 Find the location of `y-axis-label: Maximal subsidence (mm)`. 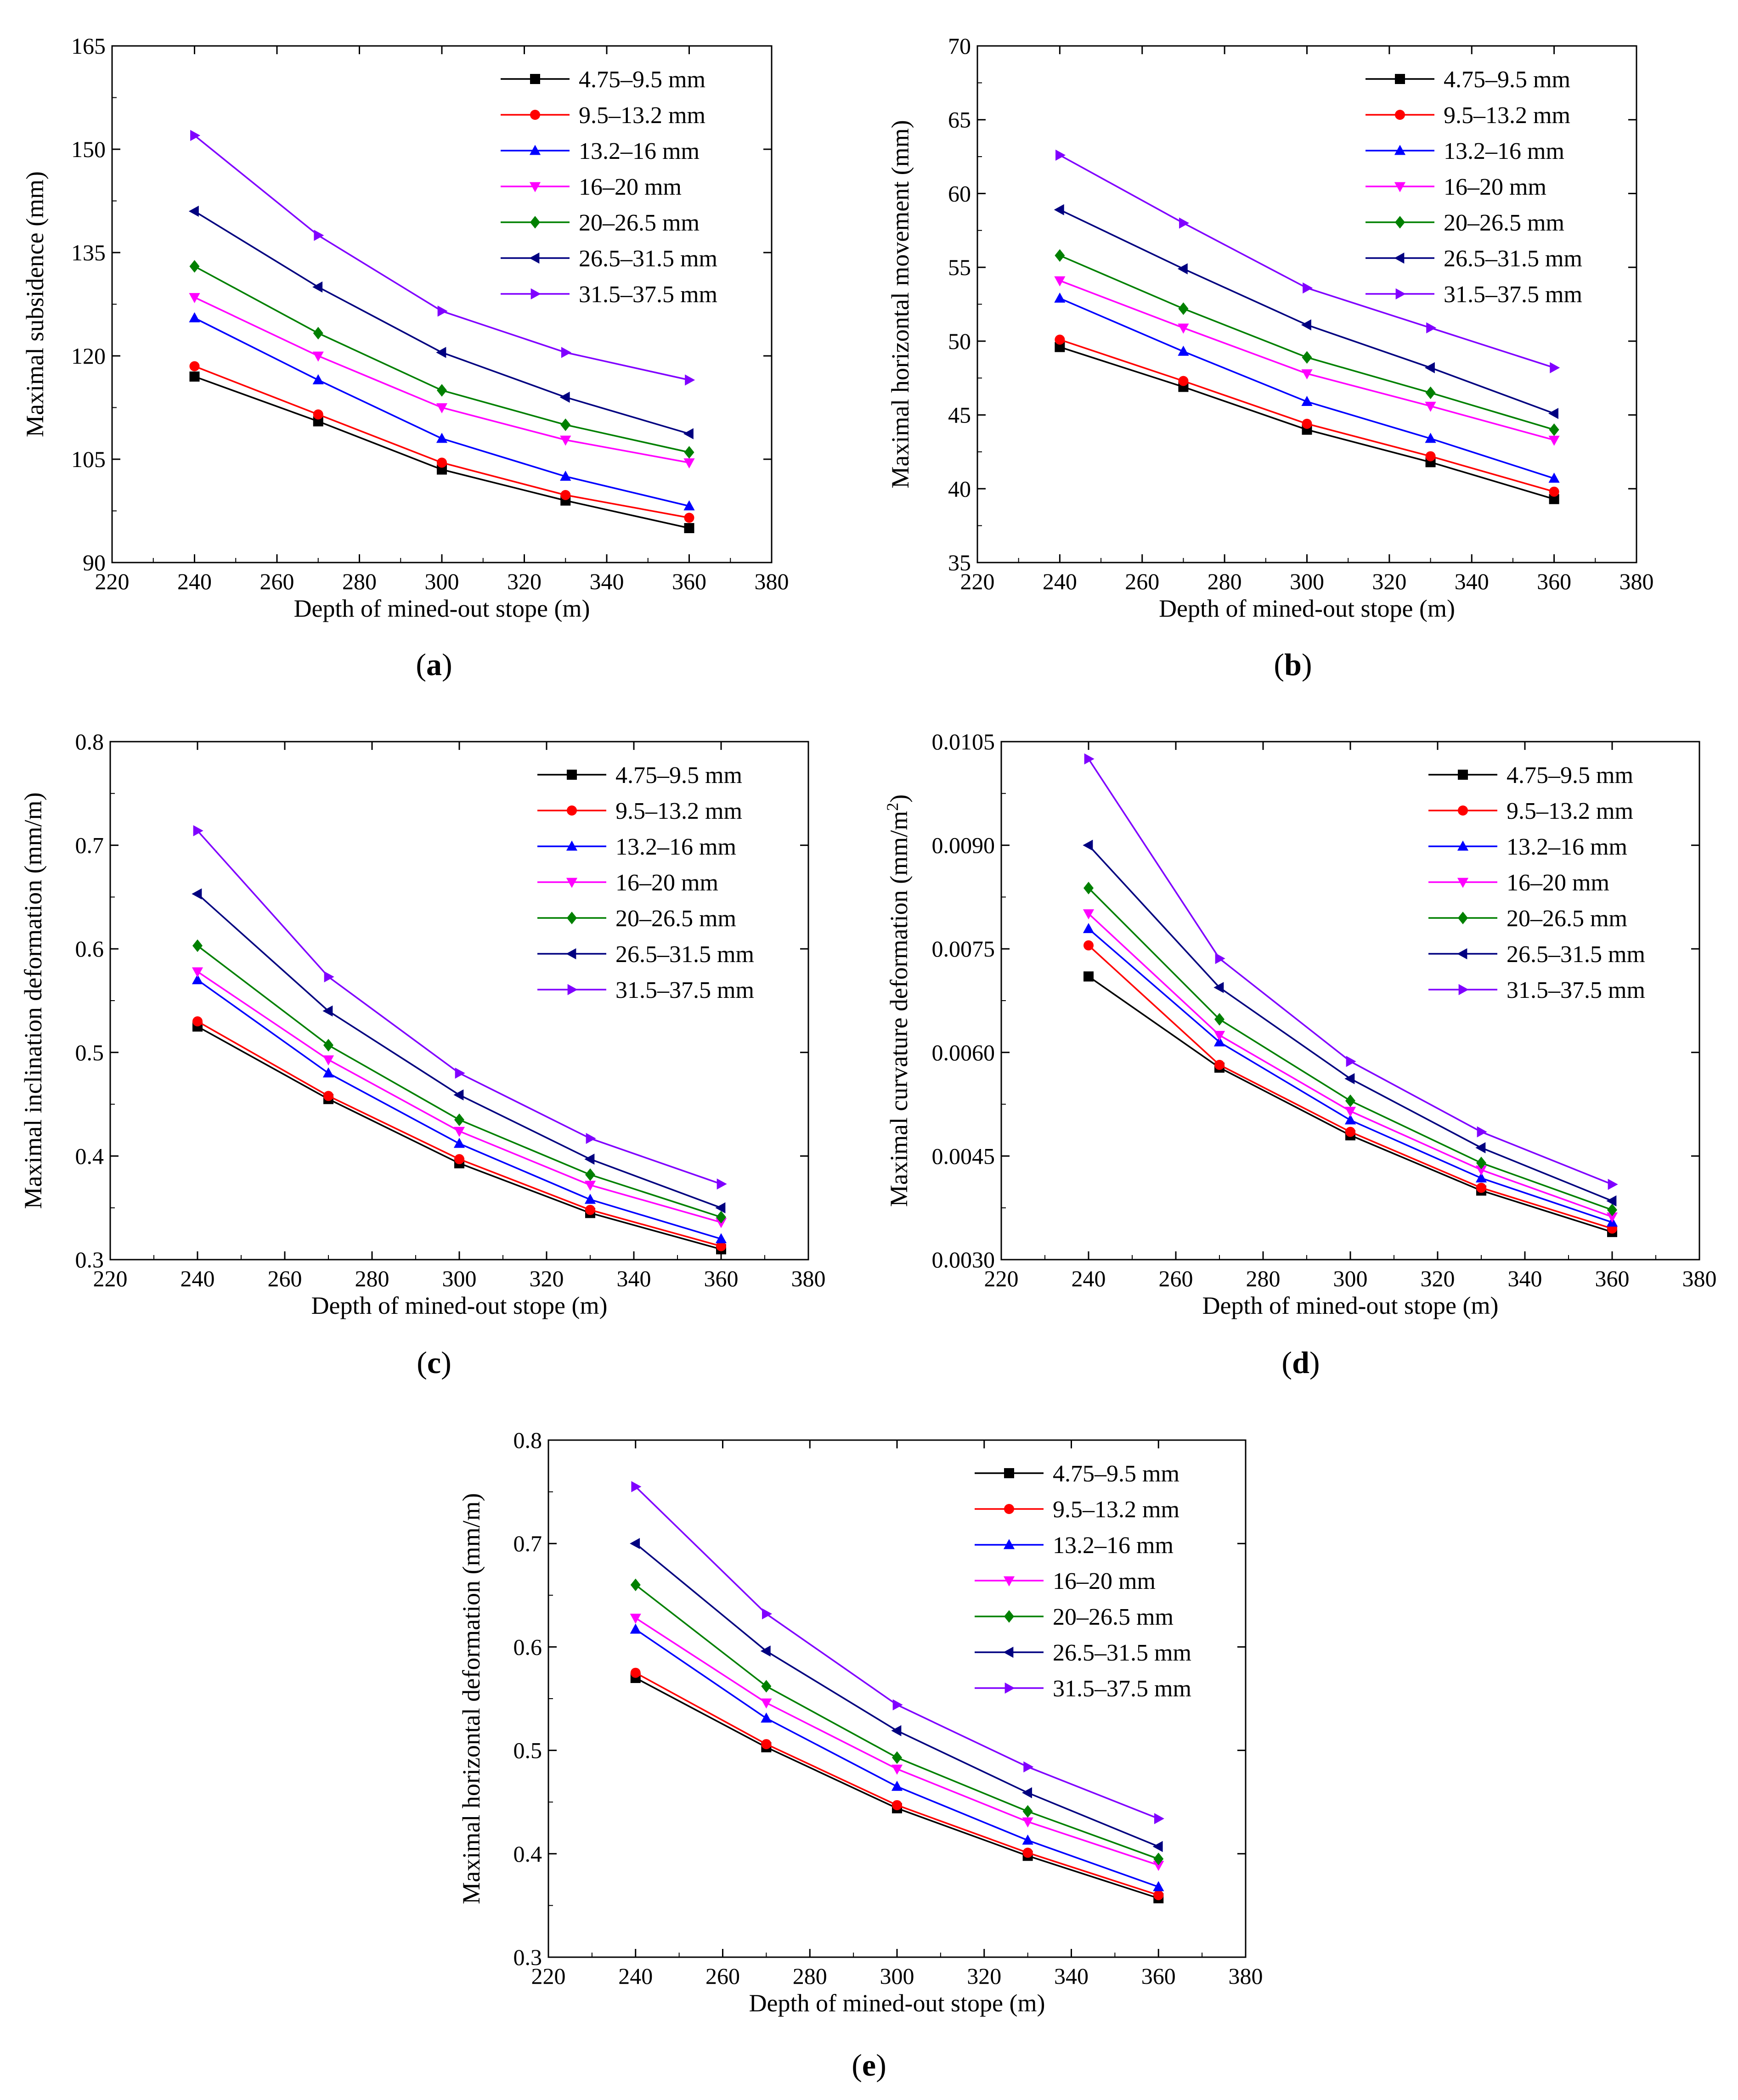

y-axis-label: Maximal subsidence (mm) is located at coordinates (35, 304).